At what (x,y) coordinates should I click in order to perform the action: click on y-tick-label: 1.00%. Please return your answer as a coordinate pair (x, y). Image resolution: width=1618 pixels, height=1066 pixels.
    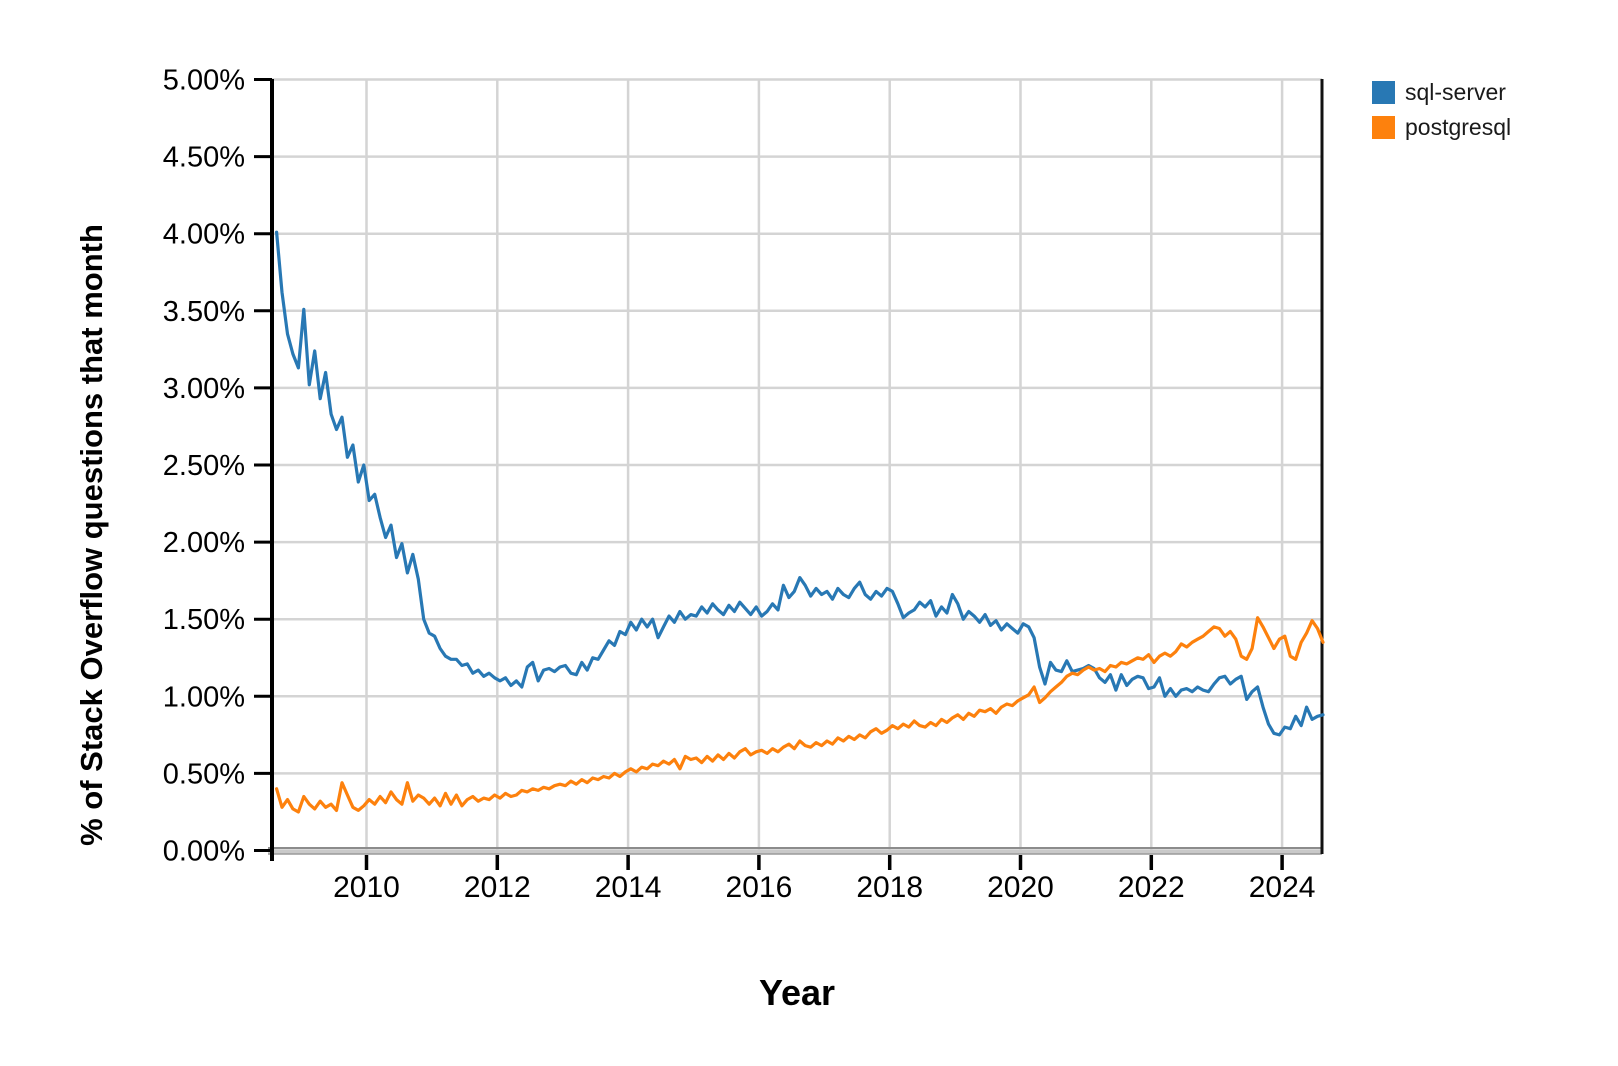
    Looking at the image, I should click on (204, 697).